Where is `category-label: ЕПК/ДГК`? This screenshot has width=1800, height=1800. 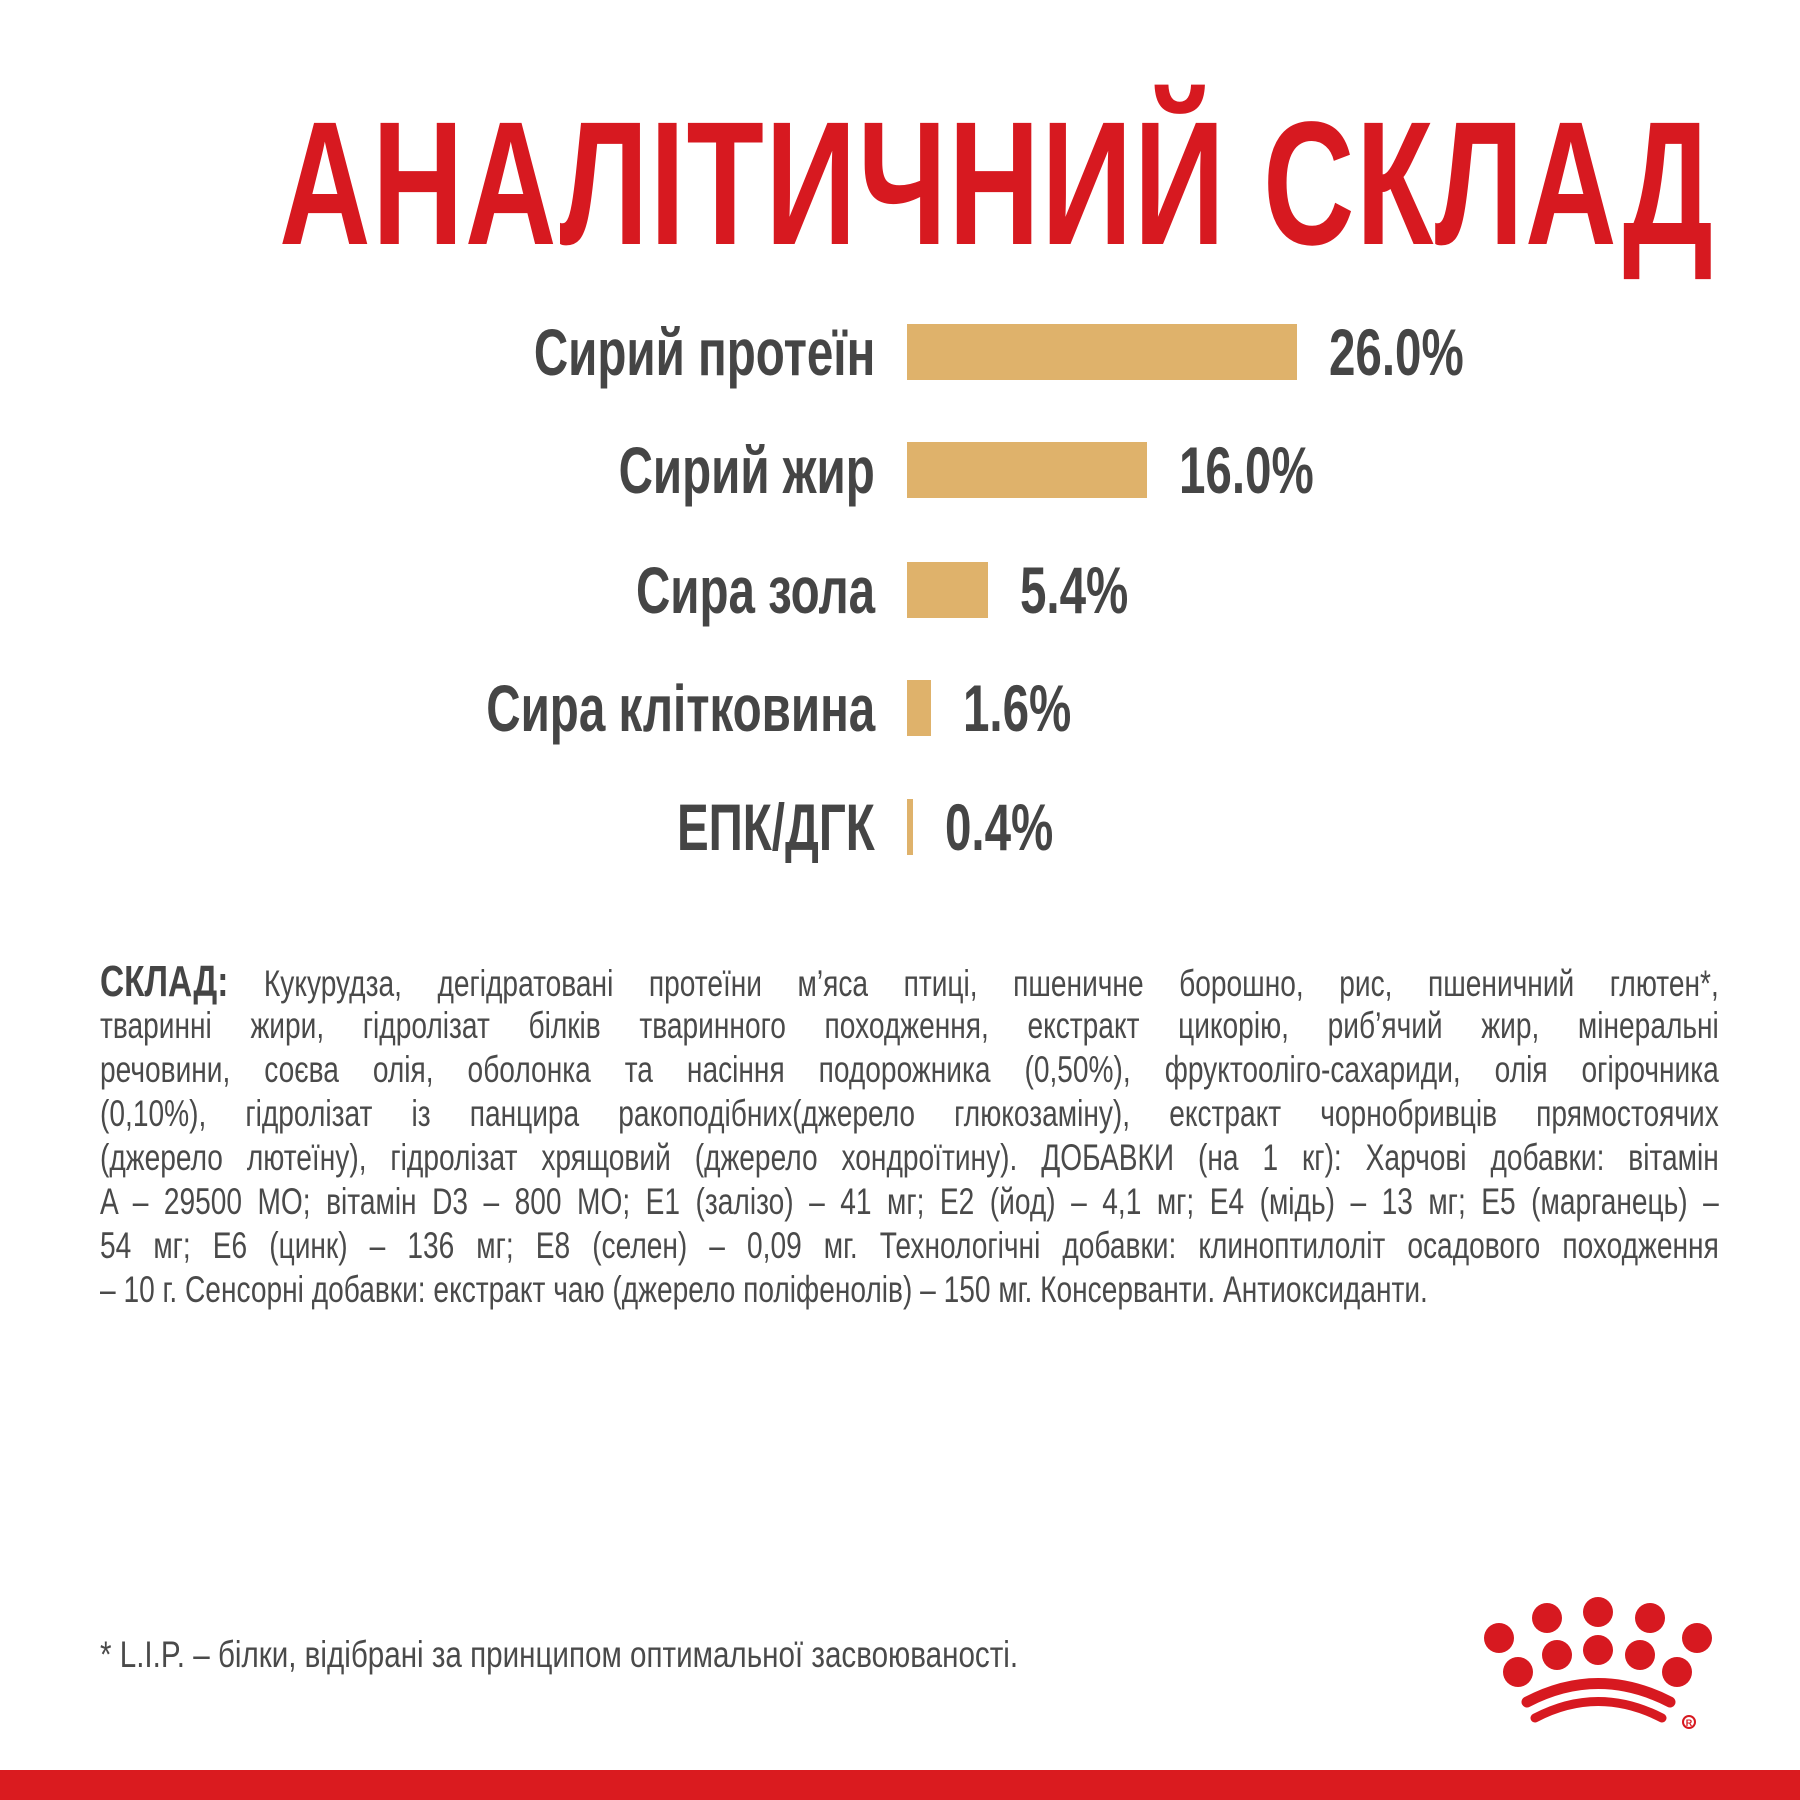 category-label: ЕПК/ДГК is located at coordinates (776, 827).